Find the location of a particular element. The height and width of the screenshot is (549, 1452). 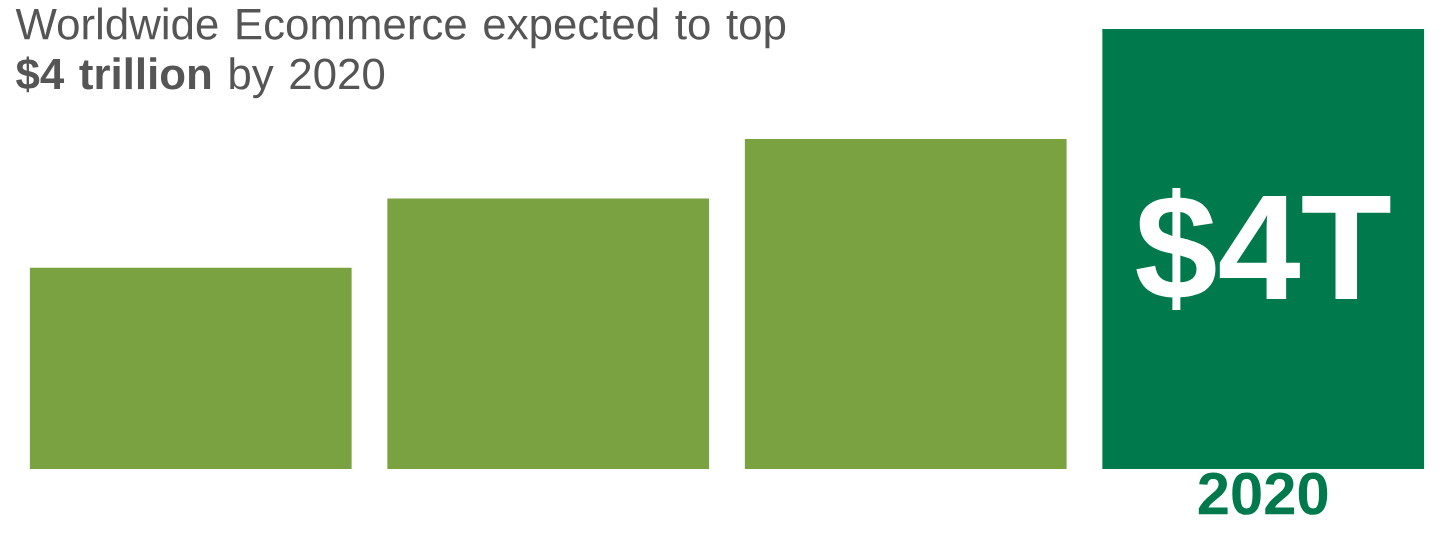

chart-title: Worldwide Ecommerce expected to top $4 trillion by 2020 is located at coordinates (400, 53).